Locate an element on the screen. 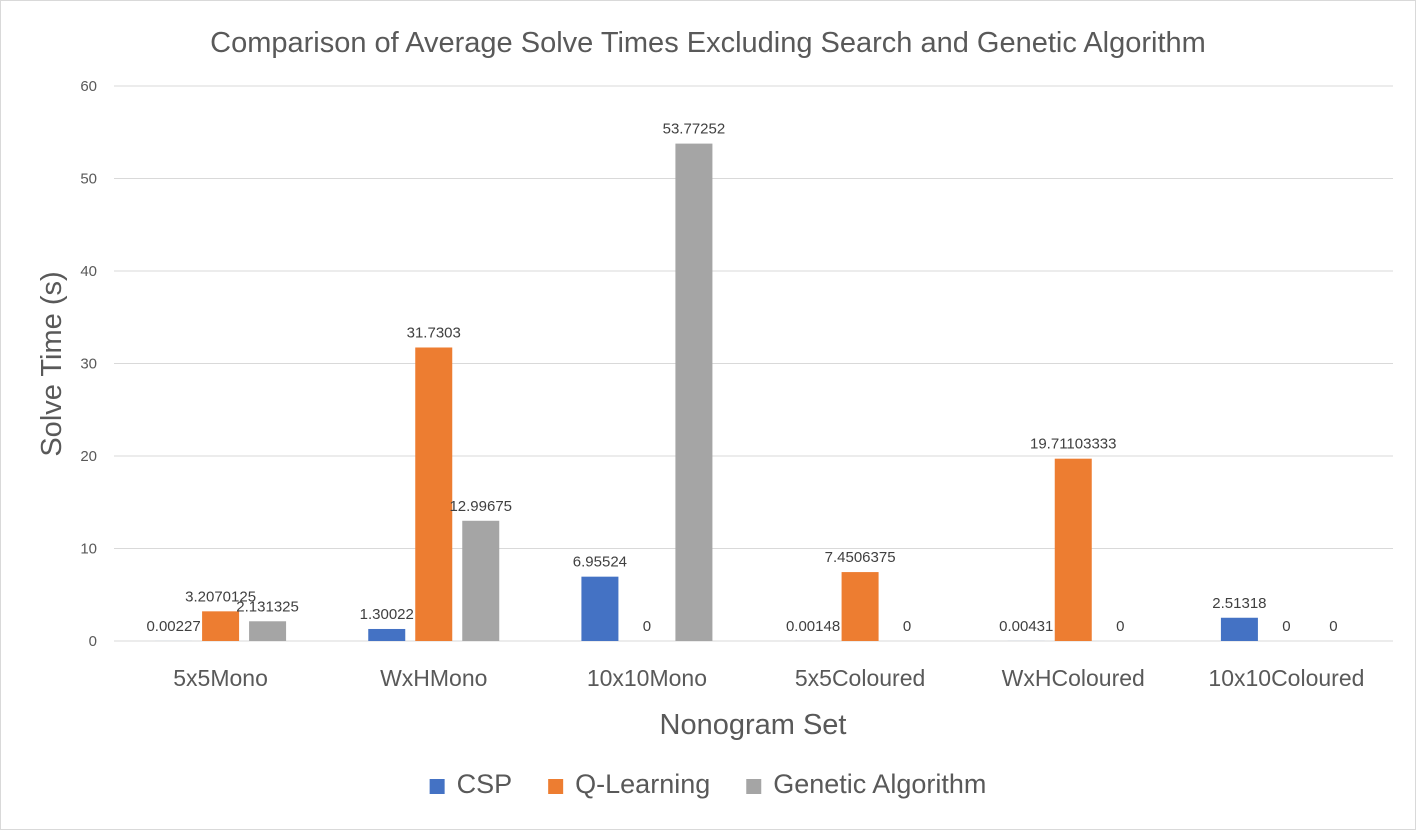  y-tick-label: 50 is located at coordinates (88, 179).